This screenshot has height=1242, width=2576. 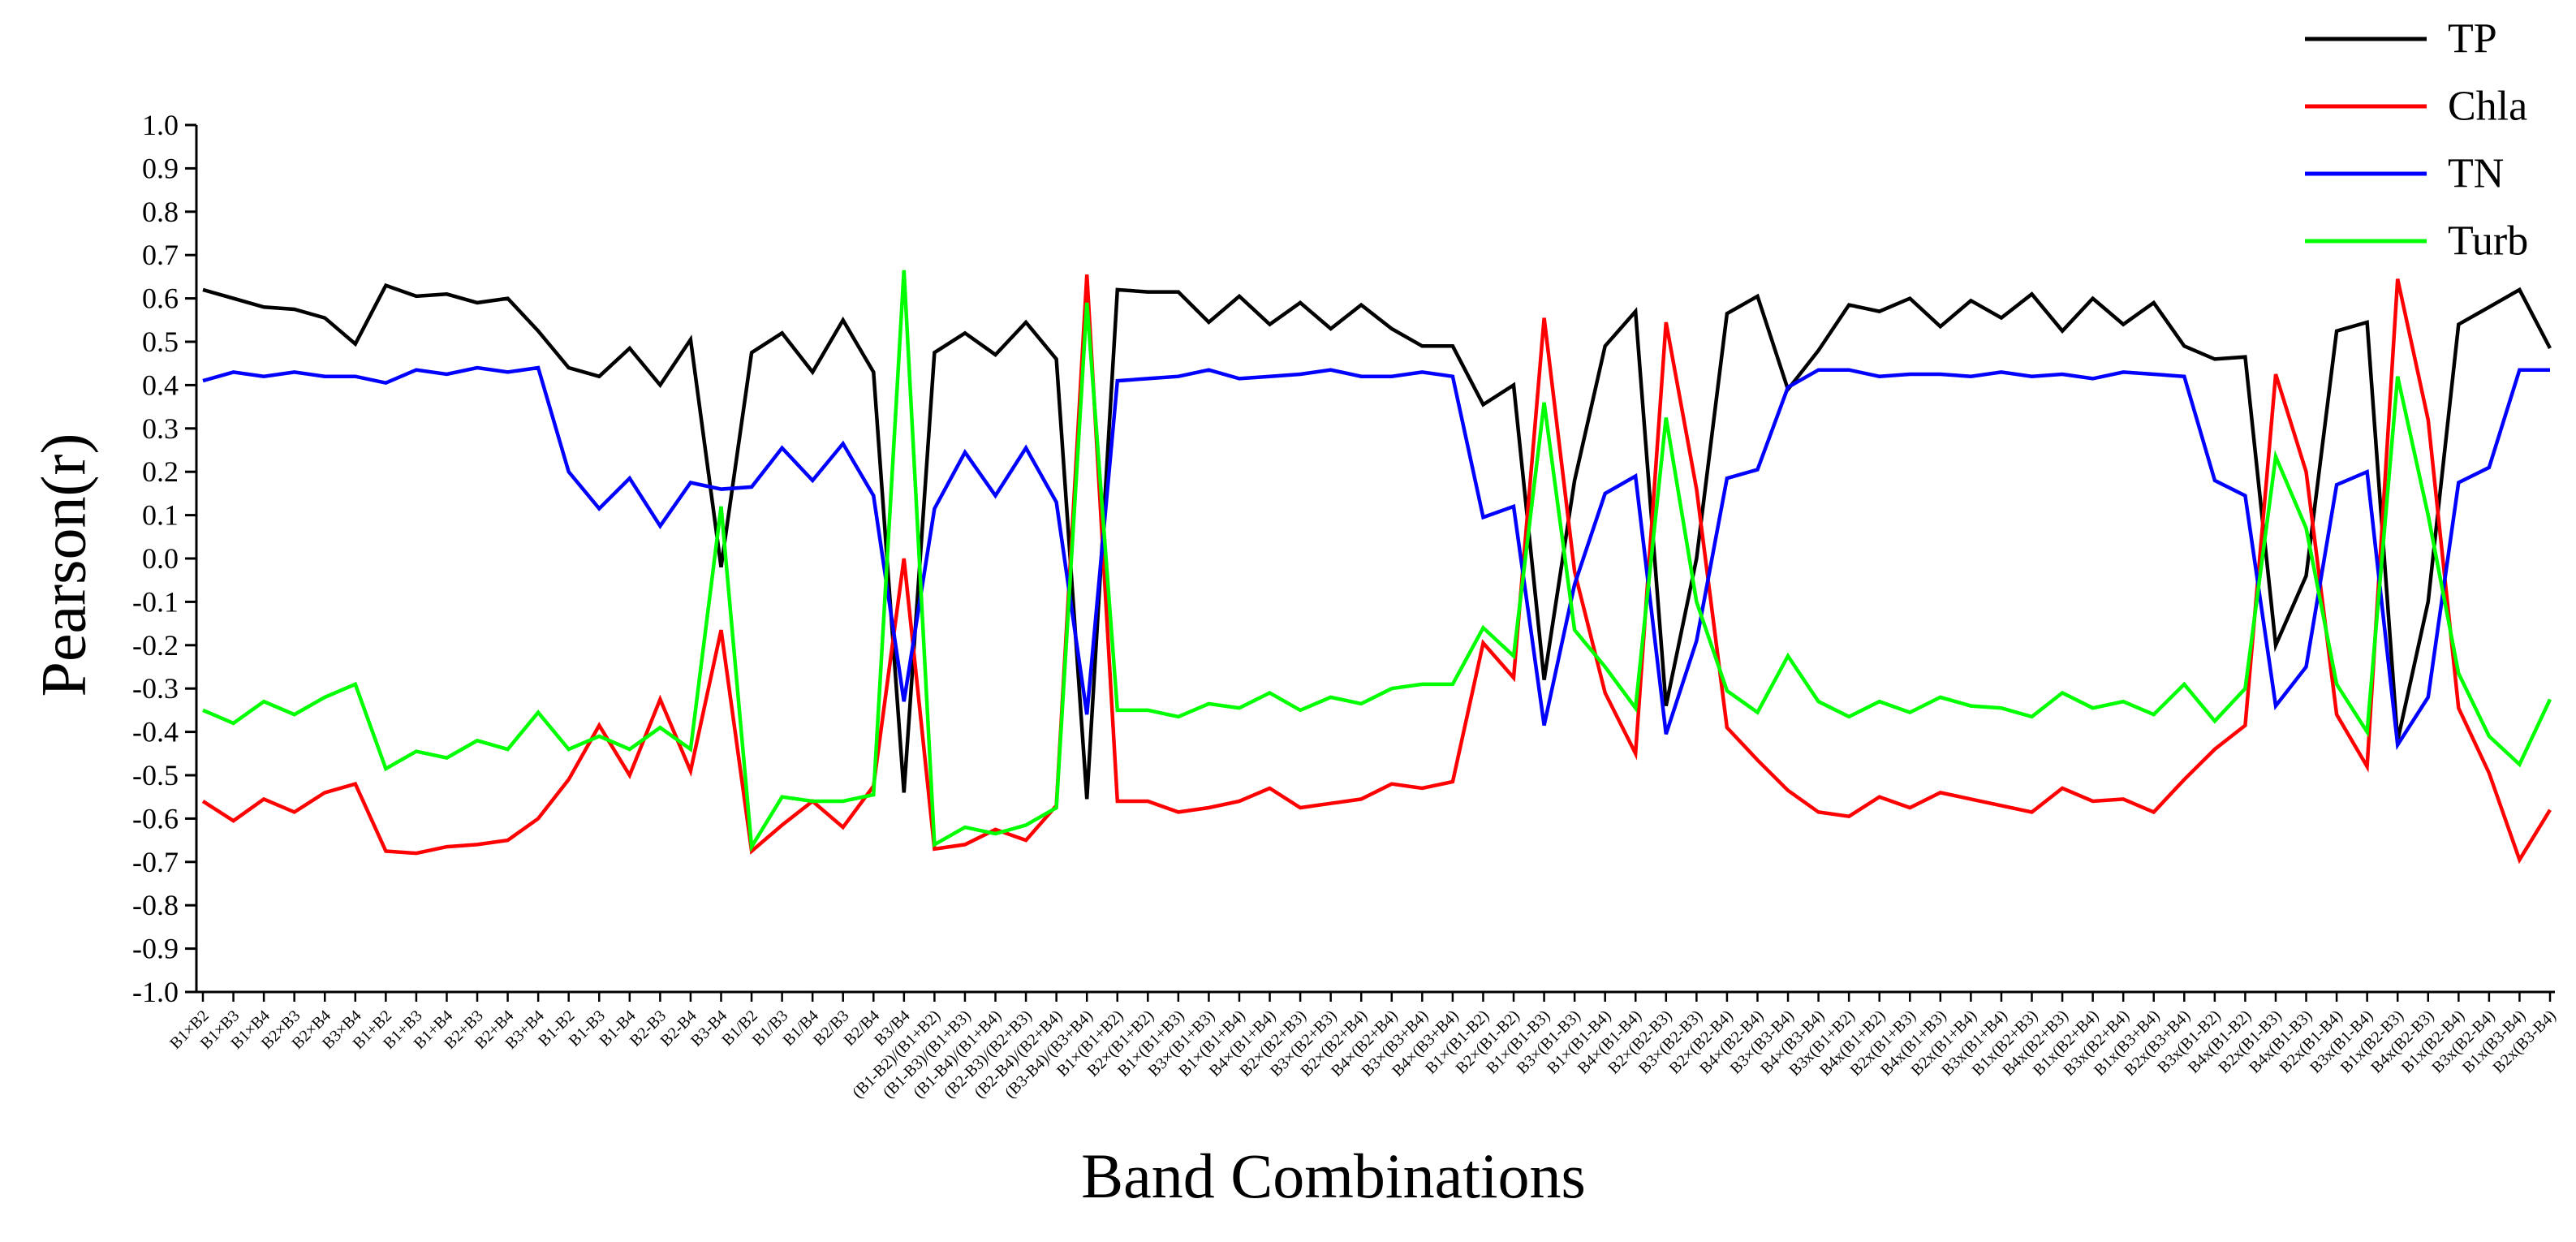 I want to click on y-tick-label: 0.9, so click(x=161, y=168).